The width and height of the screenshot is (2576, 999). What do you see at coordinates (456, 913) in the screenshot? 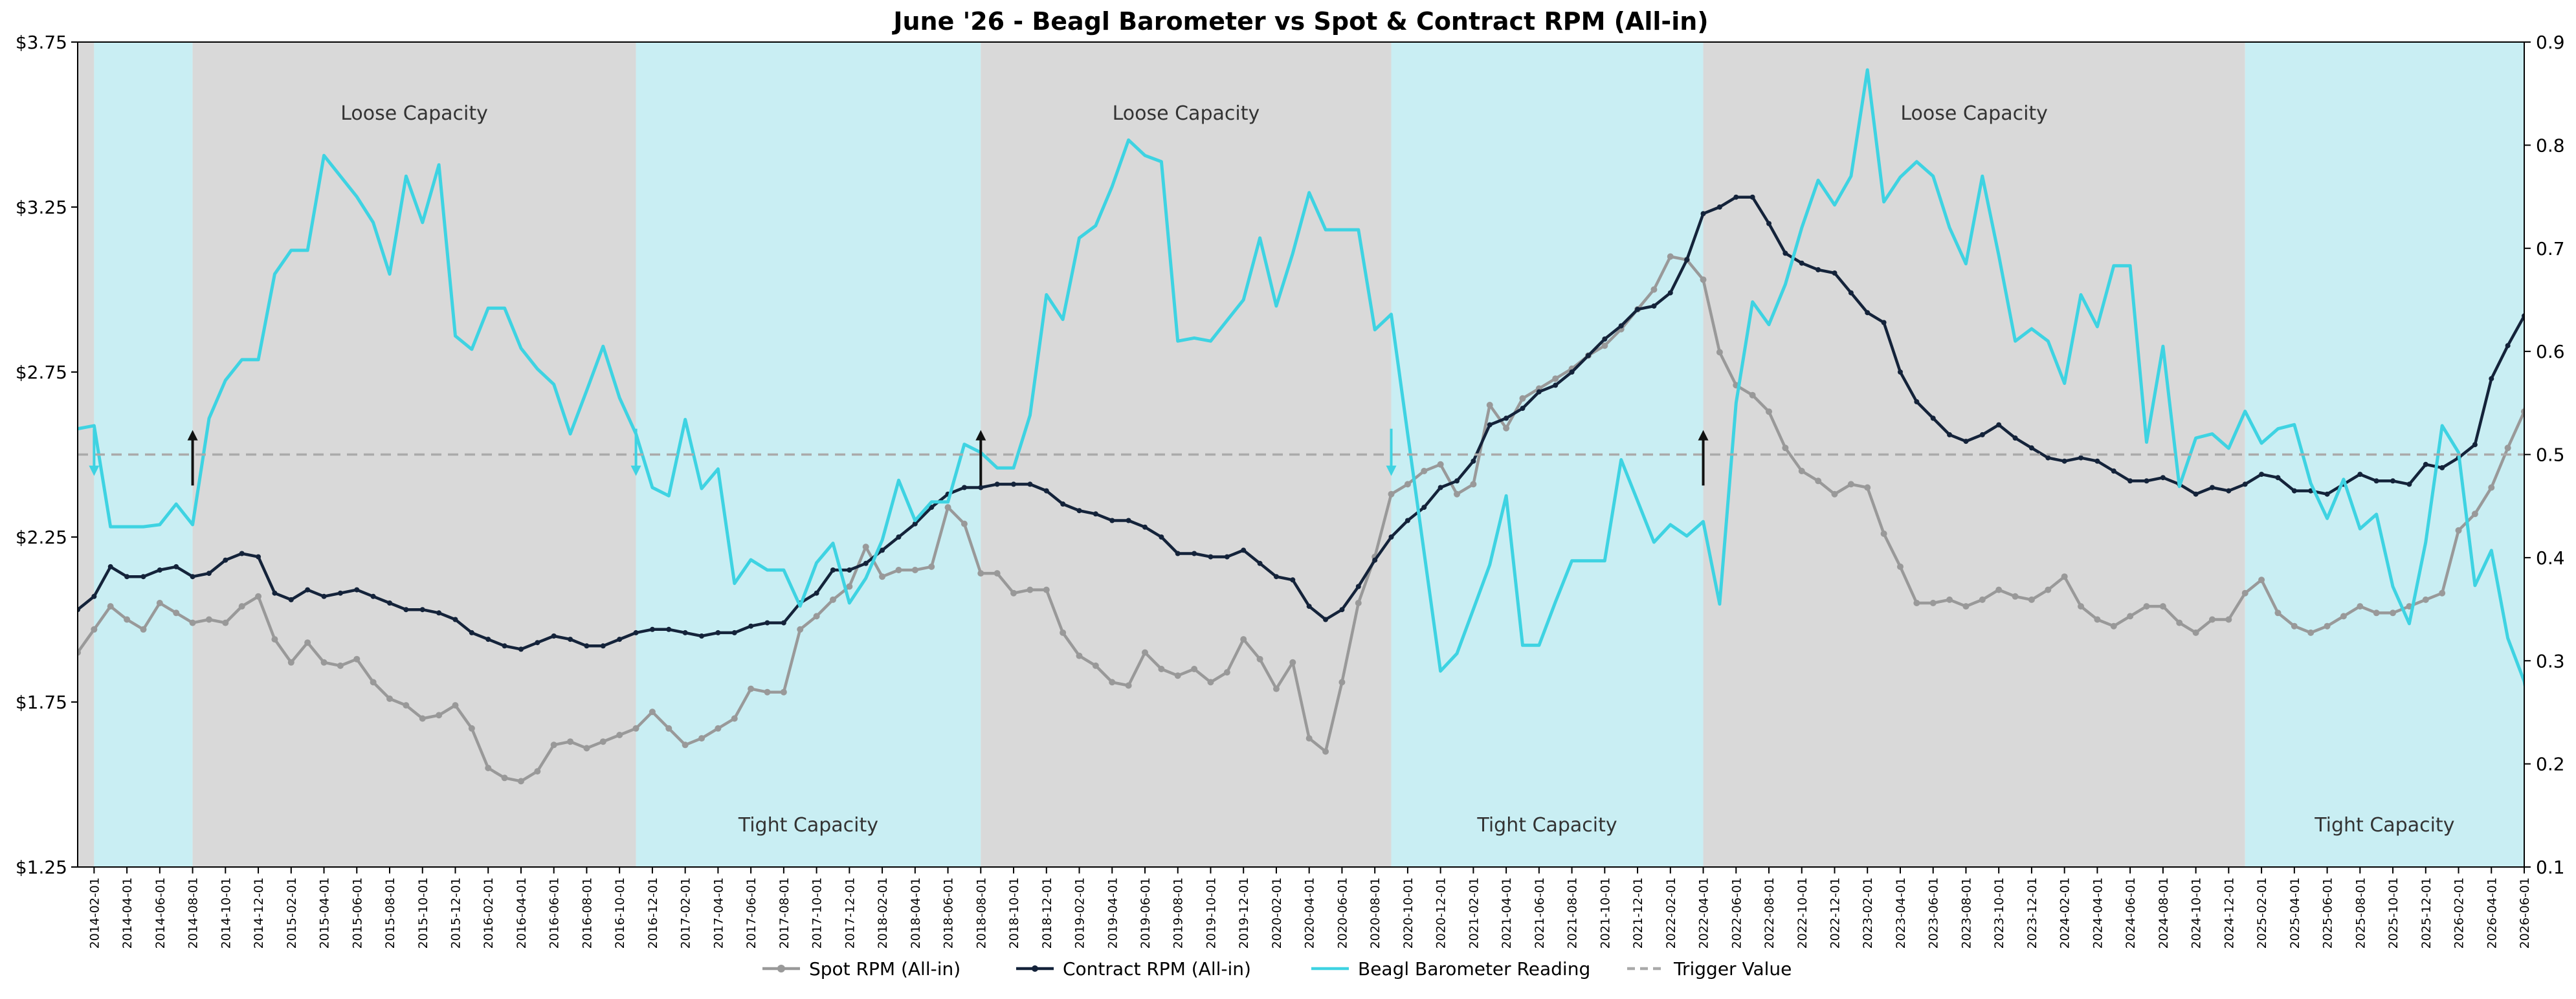
I see `x-tick-label: 2015-12-01` at bounding box center [456, 913].